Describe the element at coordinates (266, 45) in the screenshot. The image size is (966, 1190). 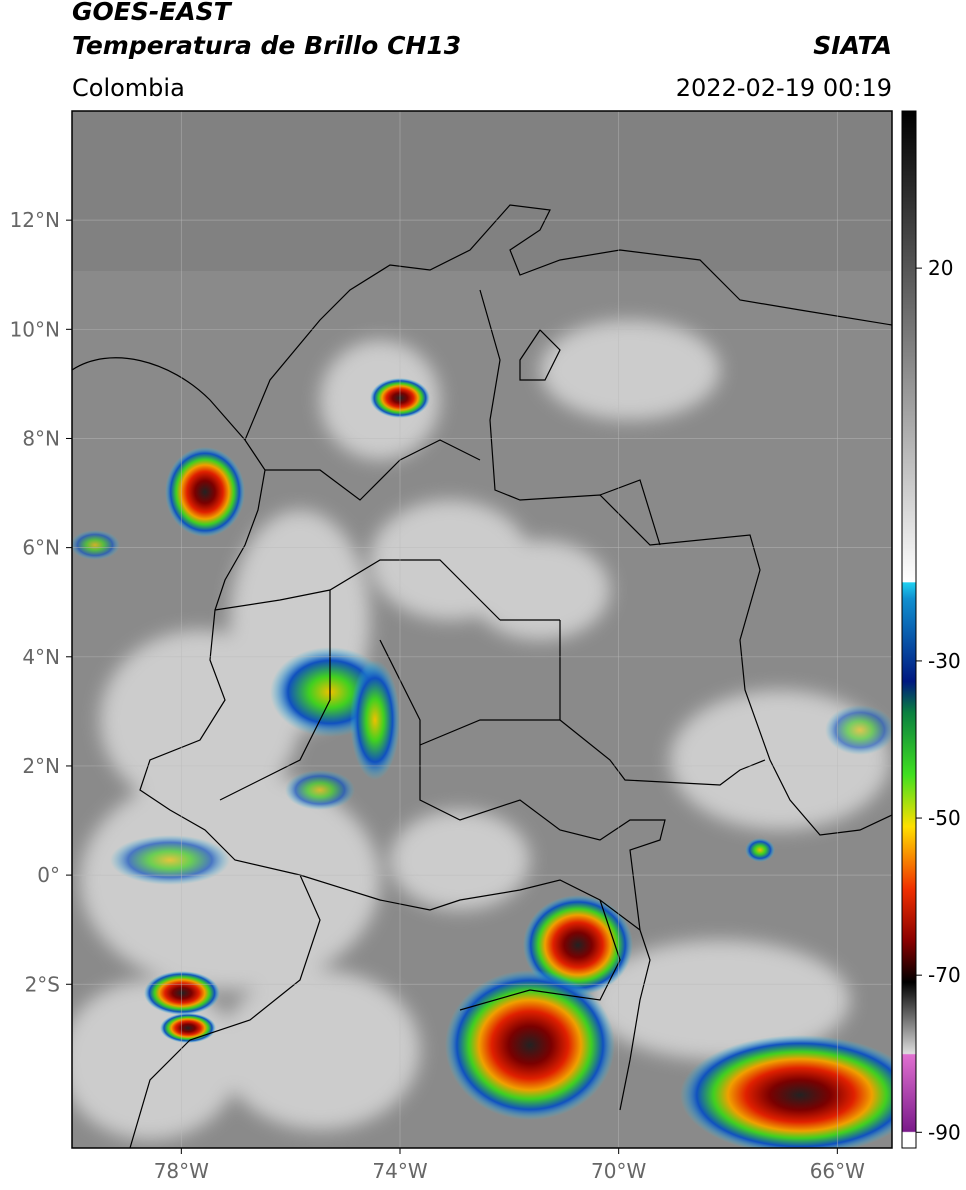
I see `subtitle: Temperatura de Brillo CH13` at that location.